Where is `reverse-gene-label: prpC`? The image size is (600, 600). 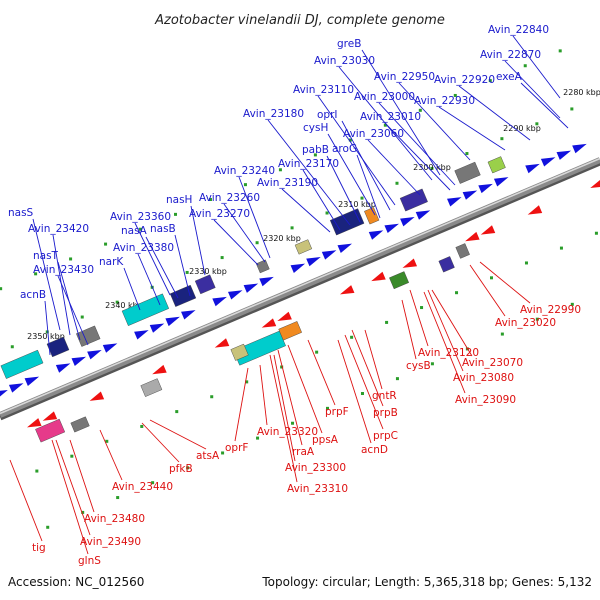 reverse-gene-label: prpC is located at coordinates (385, 436).